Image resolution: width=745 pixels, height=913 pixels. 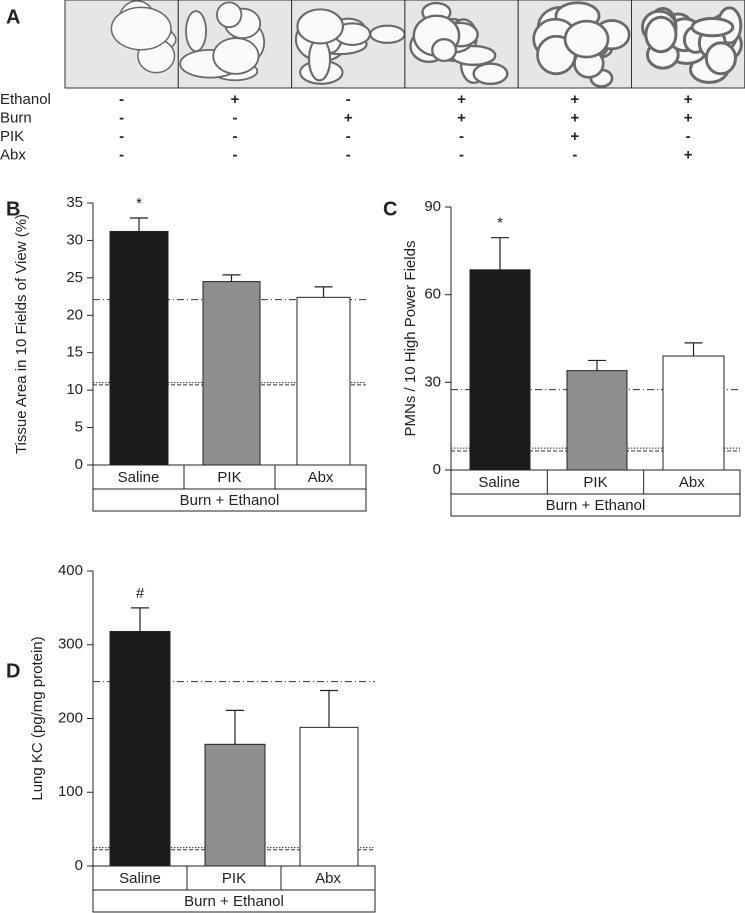 What do you see at coordinates (21, 334) in the screenshot?
I see `y-axis-label: Tissue Area in 10 Fields of View (%)` at bounding box center [21, 334].